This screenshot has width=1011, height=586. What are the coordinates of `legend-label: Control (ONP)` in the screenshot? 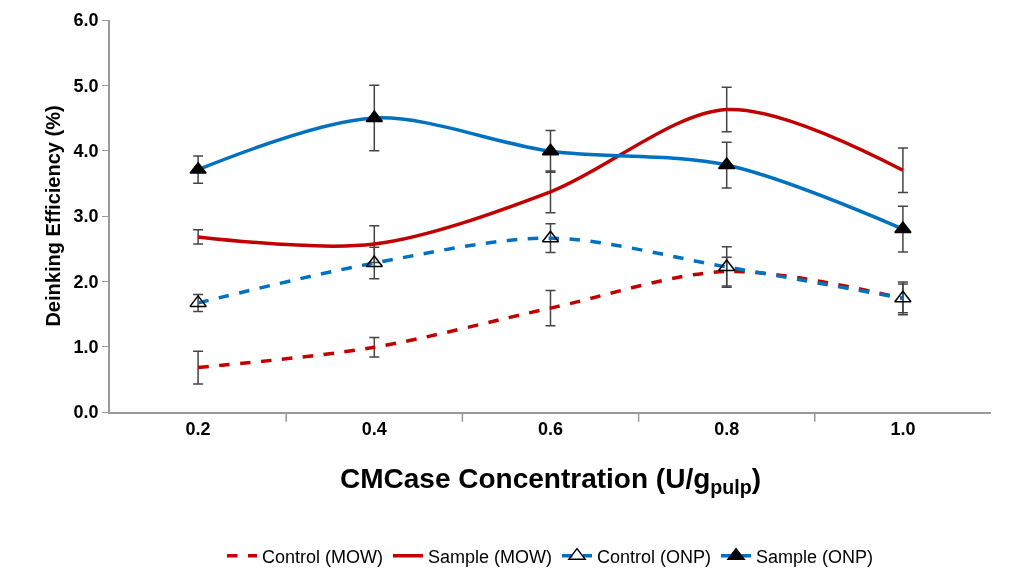 It's located at (654, 556).